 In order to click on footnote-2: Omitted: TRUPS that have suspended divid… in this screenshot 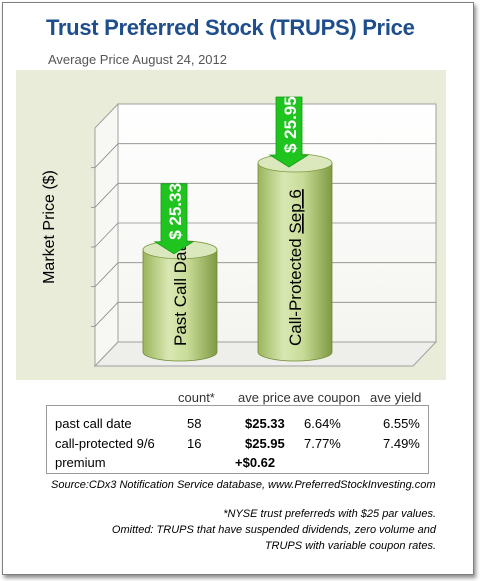, I will do `click(273, 530)`.